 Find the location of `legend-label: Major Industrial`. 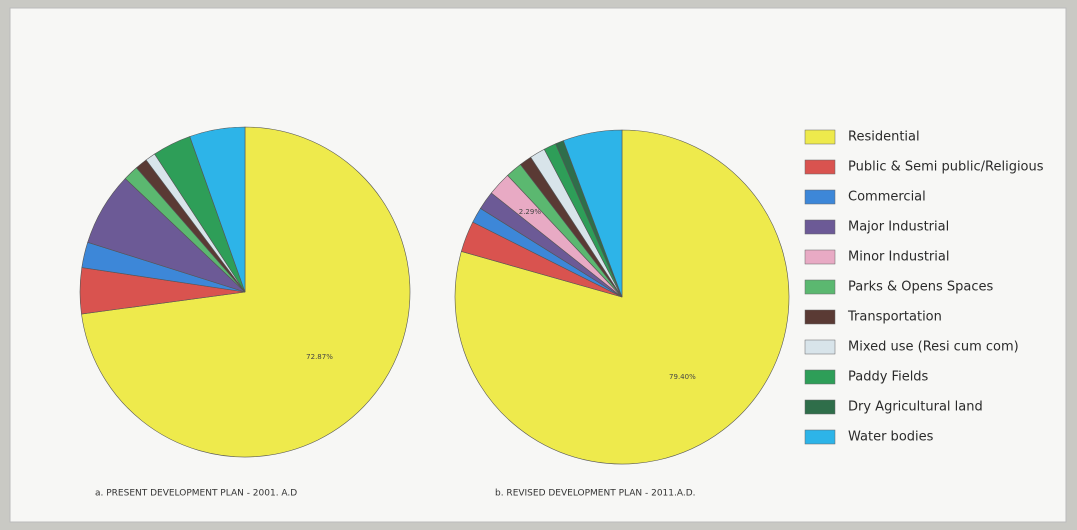

legend-label: Major Industrial is located at coordinates (898, 227).